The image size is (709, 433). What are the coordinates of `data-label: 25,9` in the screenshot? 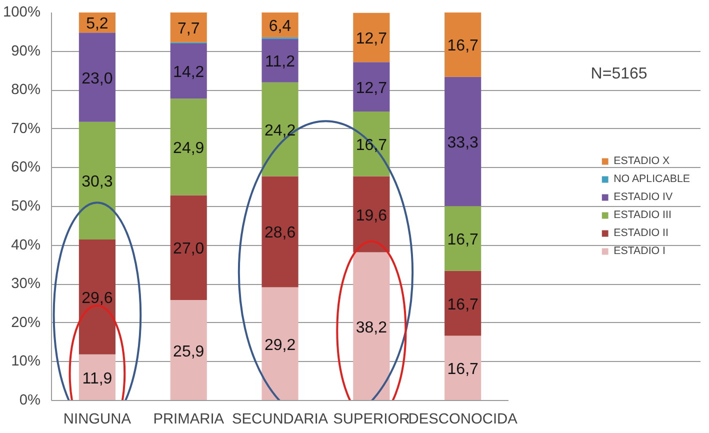 It's located at (188, 351).